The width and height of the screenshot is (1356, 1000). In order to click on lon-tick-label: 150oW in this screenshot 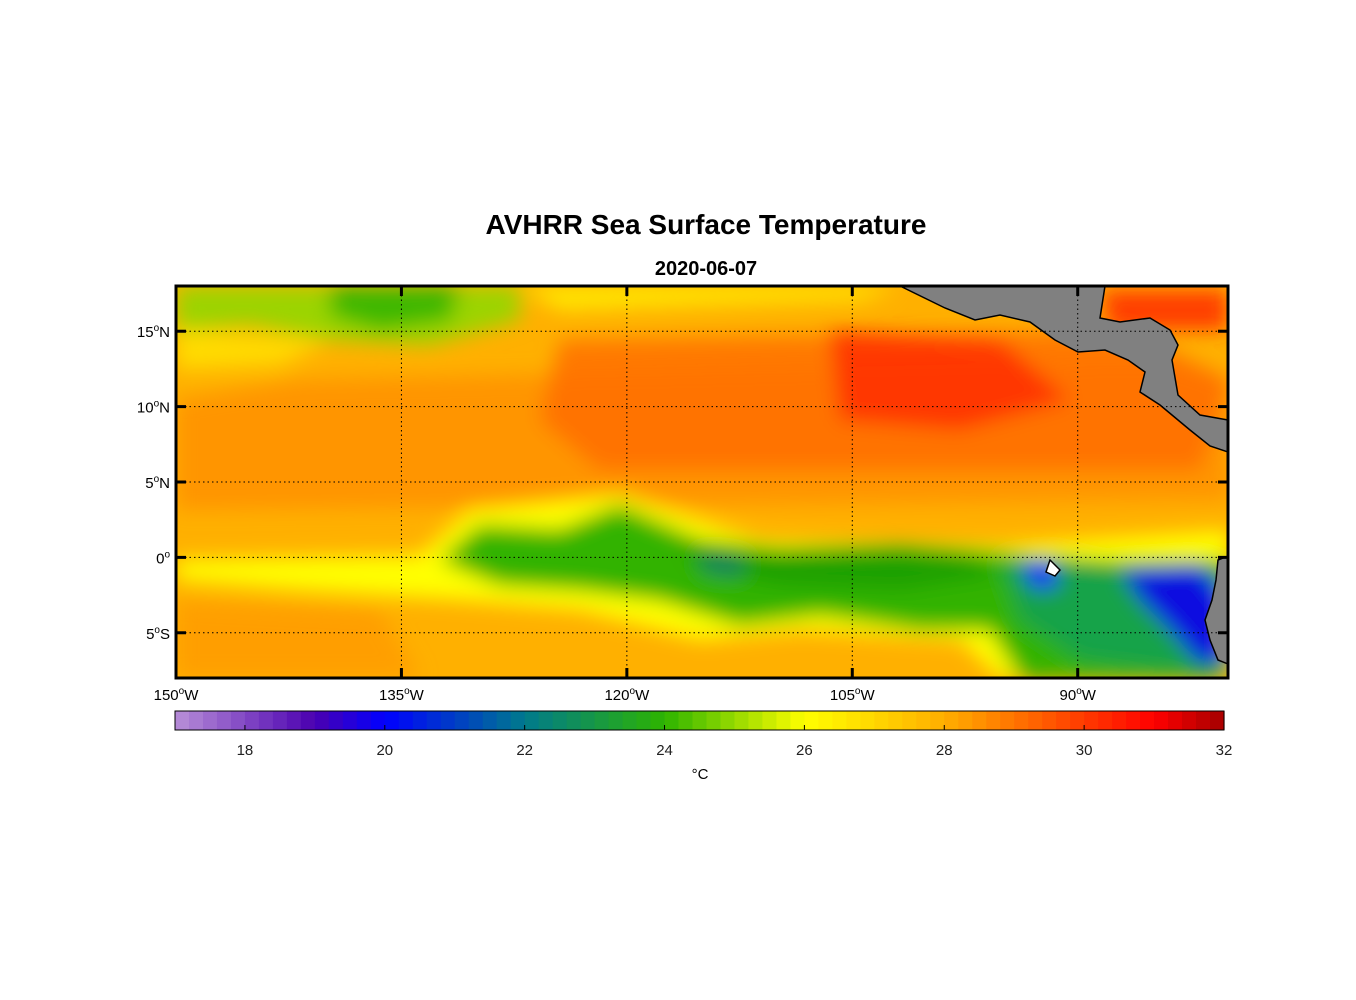, I will do `click(177, 695)`.